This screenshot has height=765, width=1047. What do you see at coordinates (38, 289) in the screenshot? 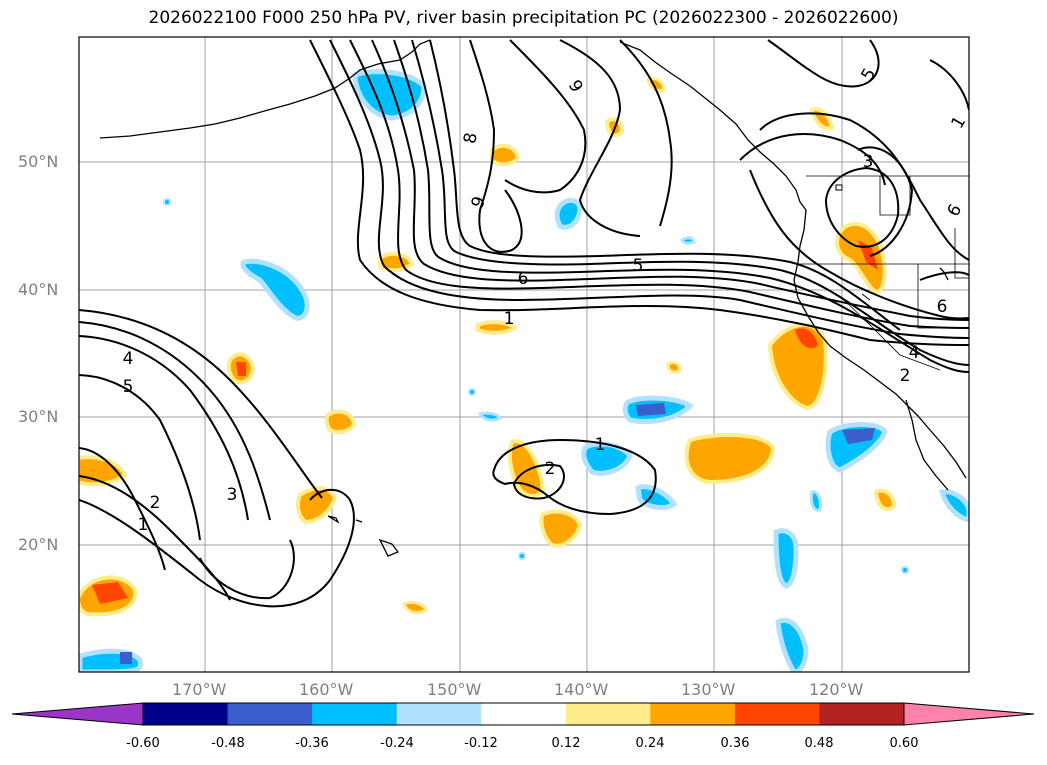
I see `lat-label: 40°N` at bounding box center [38, 289].